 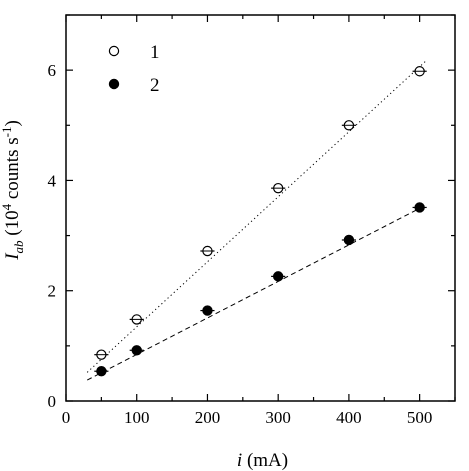 What do you see at coordinates (278, 417) in the screenshot?
I see `x-tick-label: 300` at bounding box center [278, 417].